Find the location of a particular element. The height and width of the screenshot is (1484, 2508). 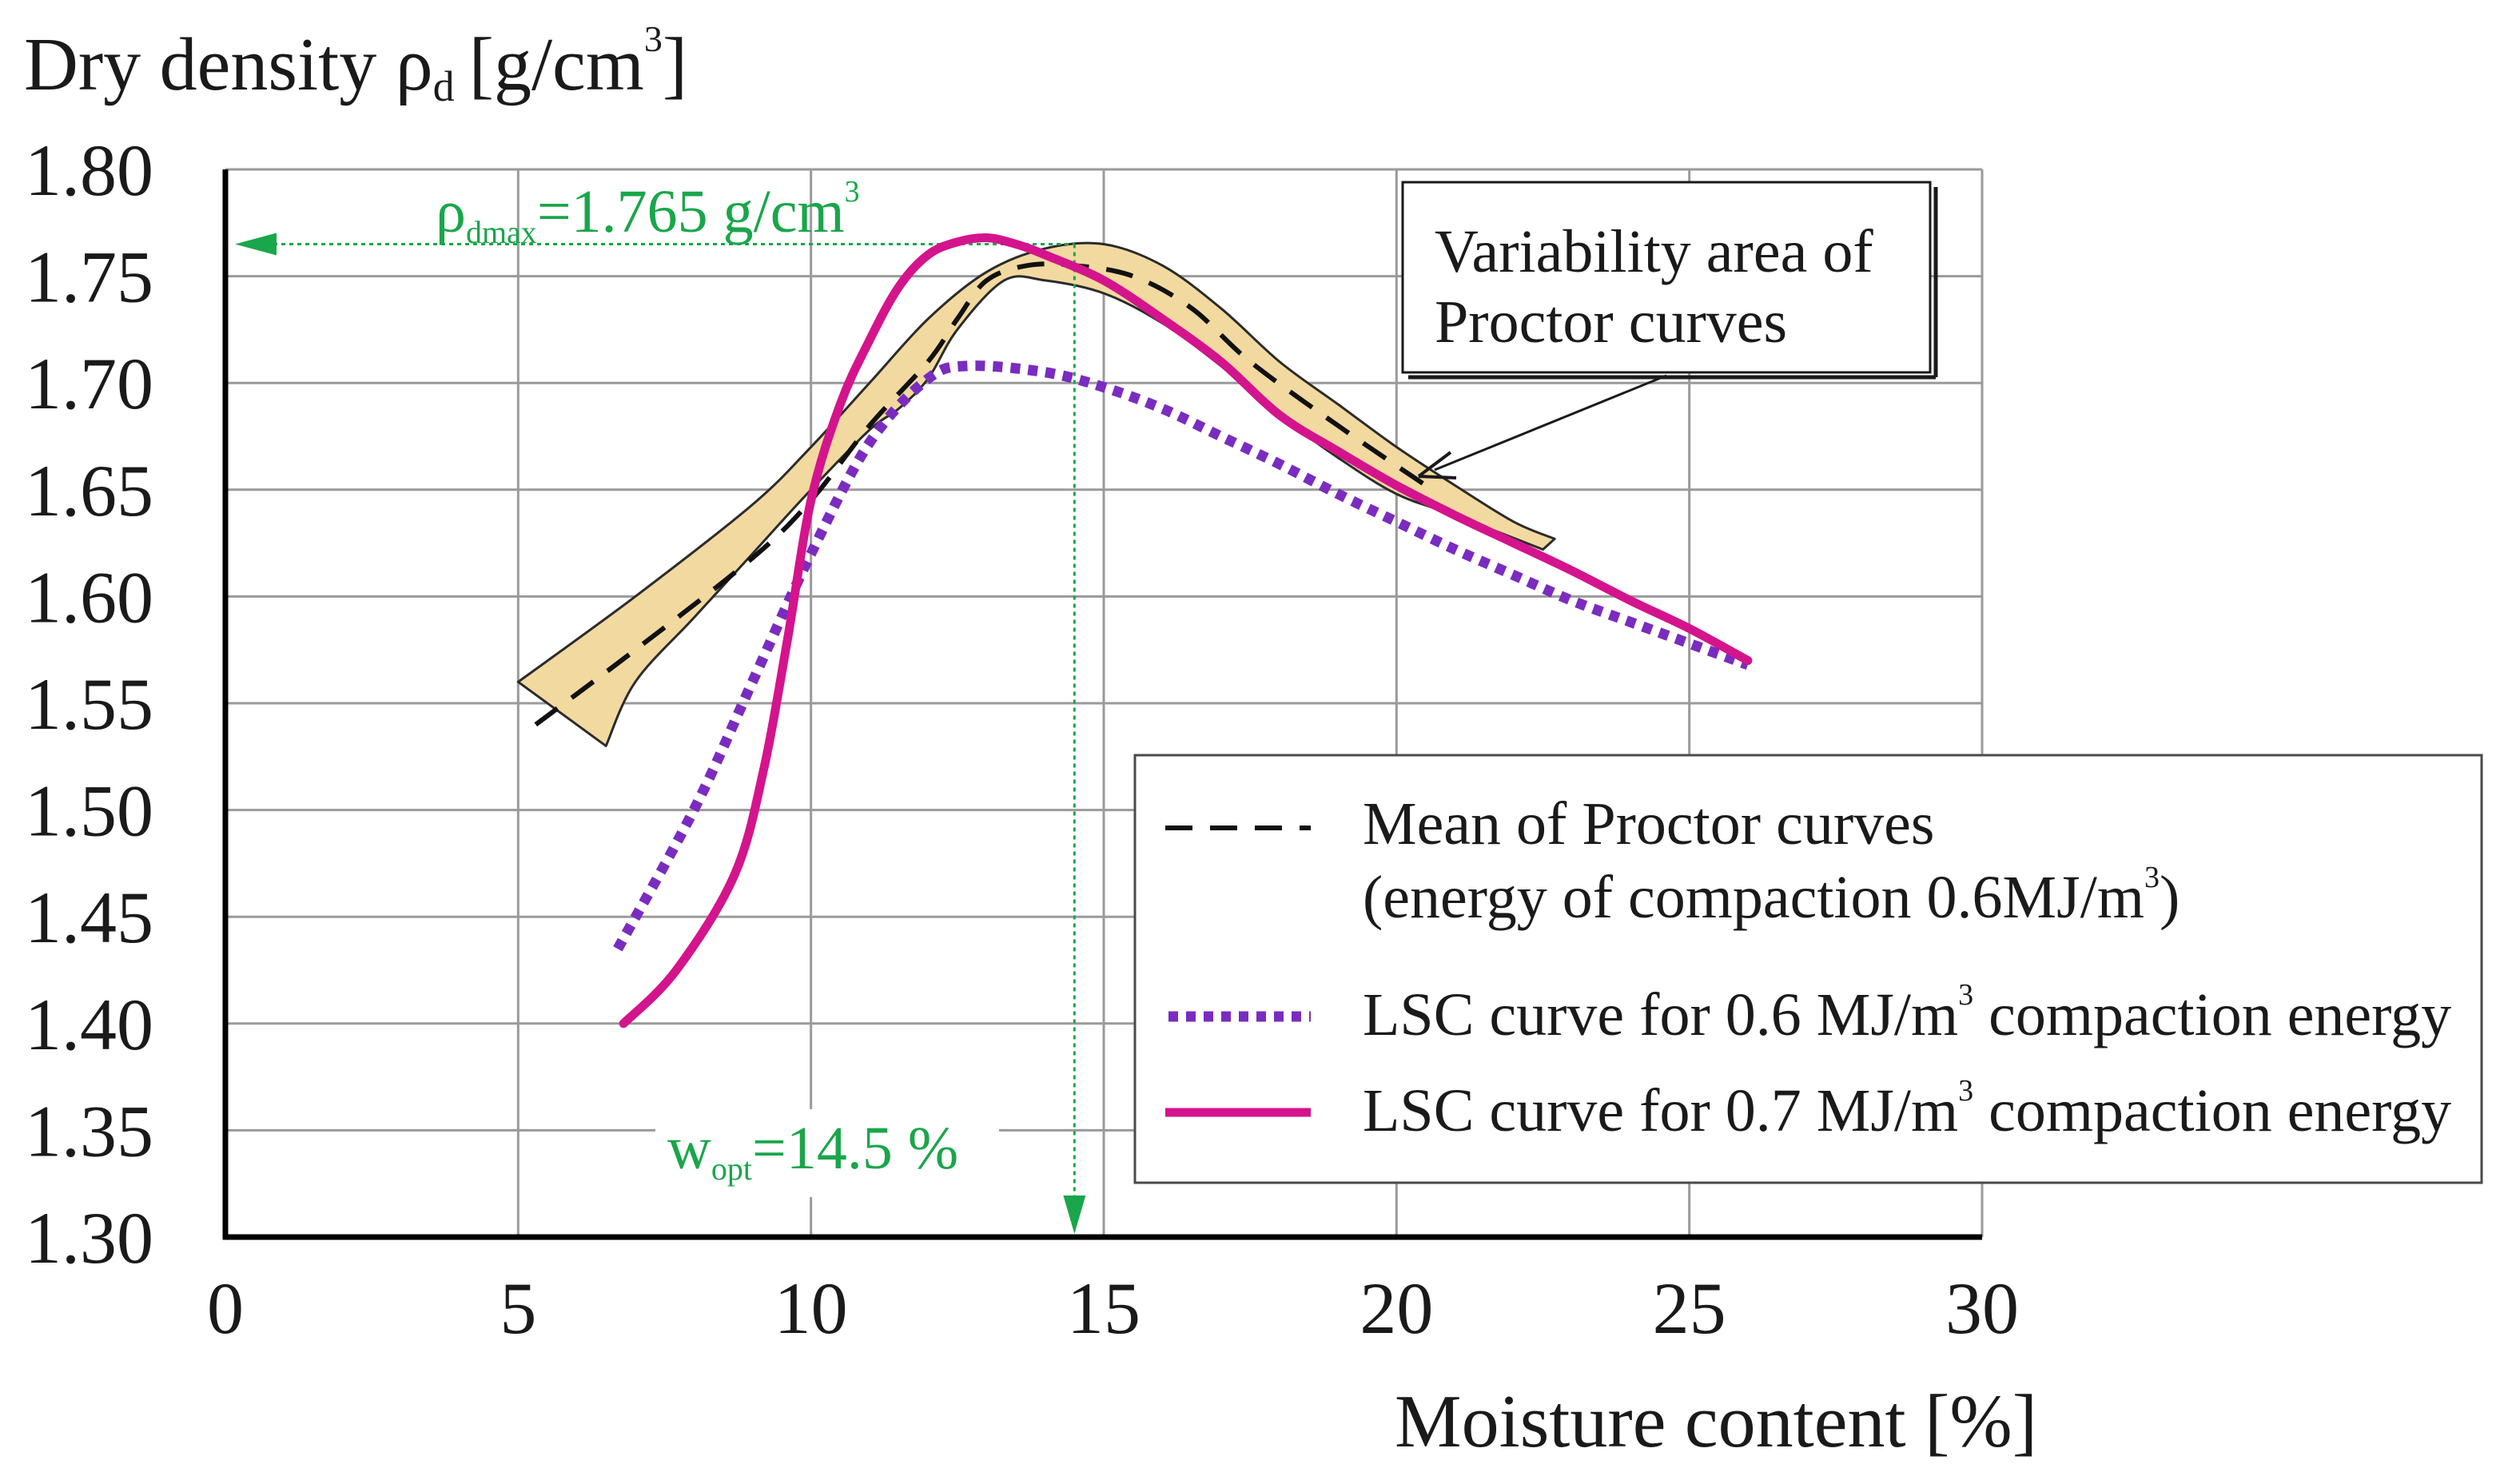

w-opt-arrowhead is located at coordinates (1074, 1215).